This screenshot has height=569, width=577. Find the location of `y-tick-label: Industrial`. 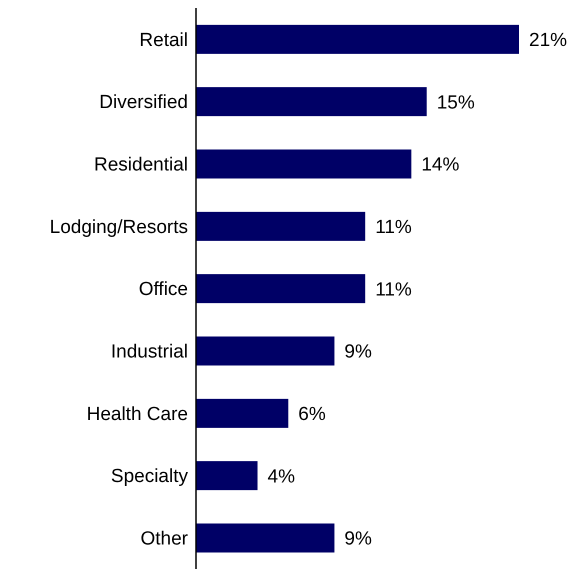

y-tick-label: Industrial is located at coordinates (149, 352).